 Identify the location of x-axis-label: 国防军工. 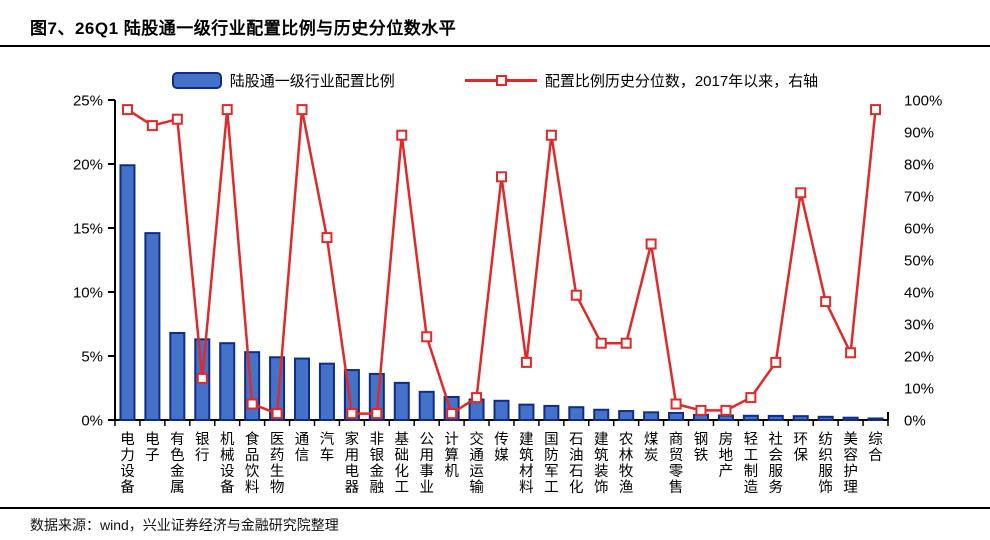
(551, 464).